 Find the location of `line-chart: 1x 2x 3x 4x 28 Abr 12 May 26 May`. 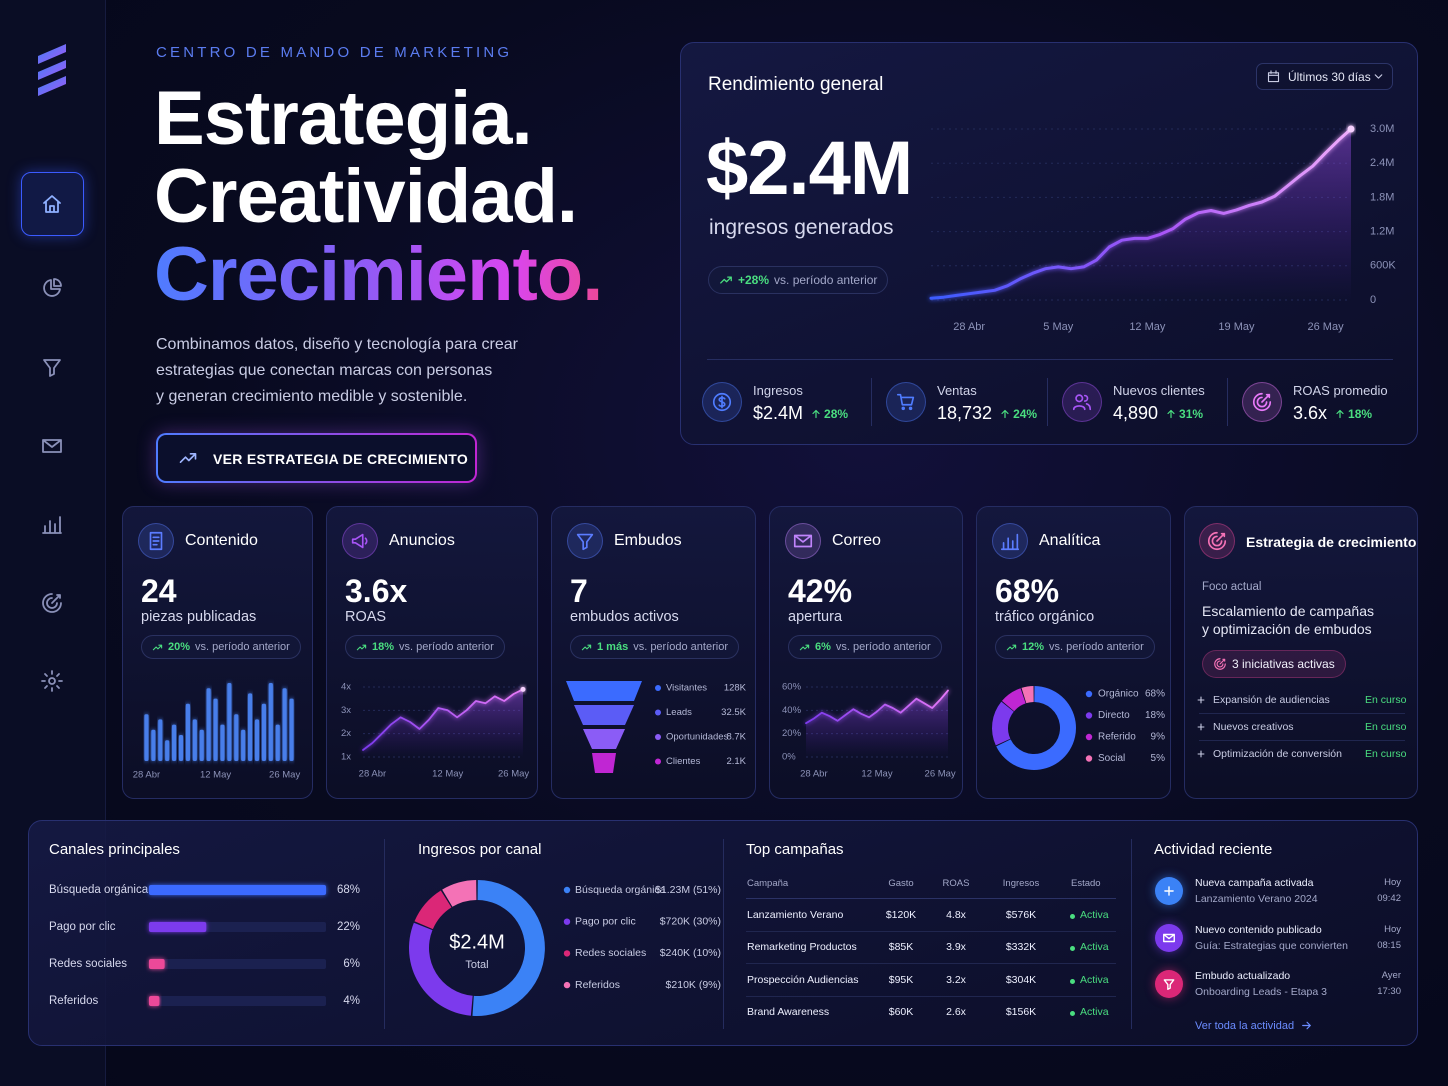

line-chart: 1x 2x 3x 4x 28 Abr 12 May 26 May is located at coordinates (435, 731).